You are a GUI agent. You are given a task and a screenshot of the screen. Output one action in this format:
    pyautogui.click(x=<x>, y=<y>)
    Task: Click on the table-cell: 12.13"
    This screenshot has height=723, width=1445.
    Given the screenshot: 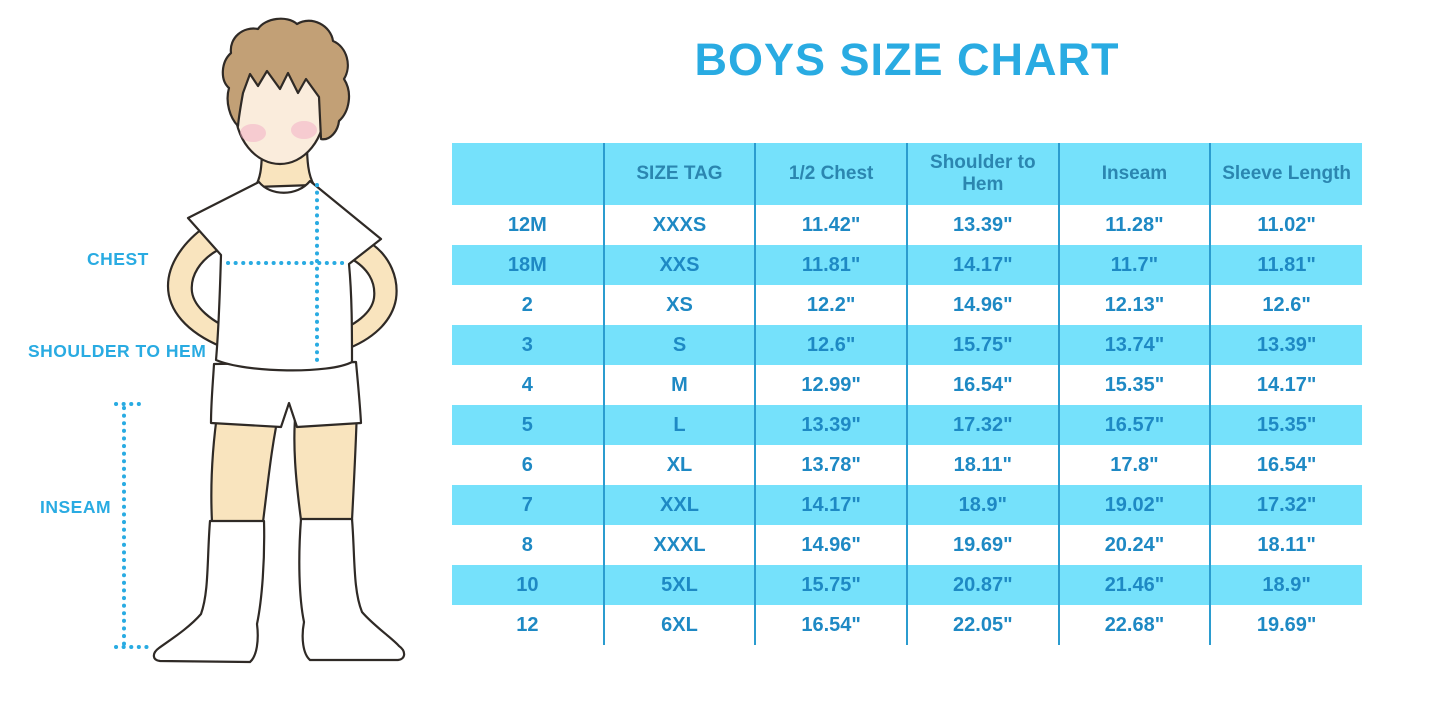 What is the action you would take?
    pyautogui.click(x=1134, y=305)
    